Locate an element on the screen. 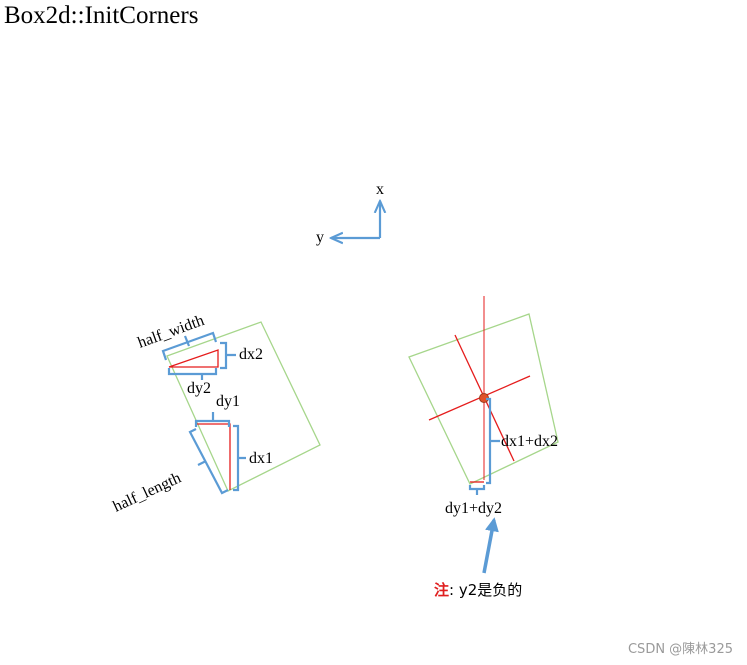 The height and width of the screenshot is (665, 747). left-box-group: half_width dx2 dy2 dy1 dx1 half_length is located at coordinates (216, 414).